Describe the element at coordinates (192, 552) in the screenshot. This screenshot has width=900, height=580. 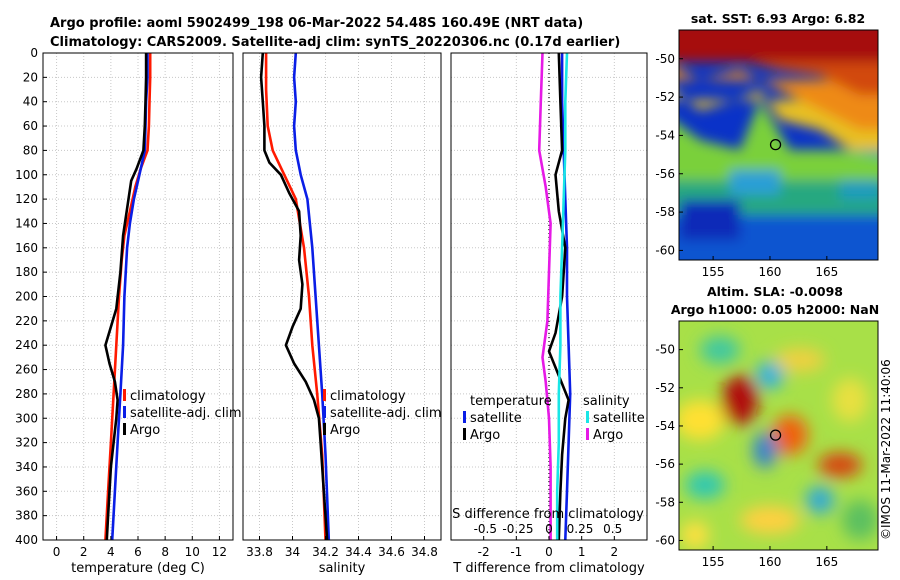
I see `temperature-xtick-label-5: 10` at that location.